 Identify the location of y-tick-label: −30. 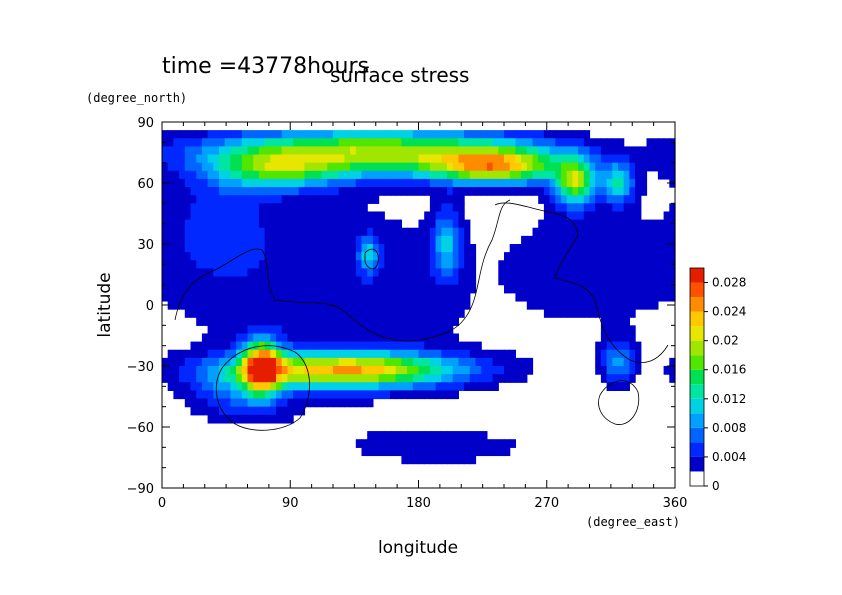
(140, 367).